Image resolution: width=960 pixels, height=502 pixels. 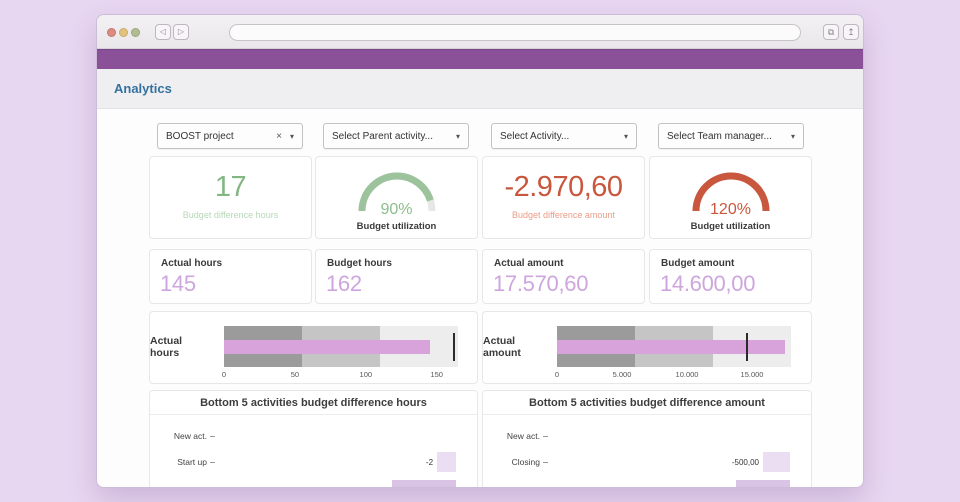 I want to click on stat-value: 162, so click(x=344, y=283).